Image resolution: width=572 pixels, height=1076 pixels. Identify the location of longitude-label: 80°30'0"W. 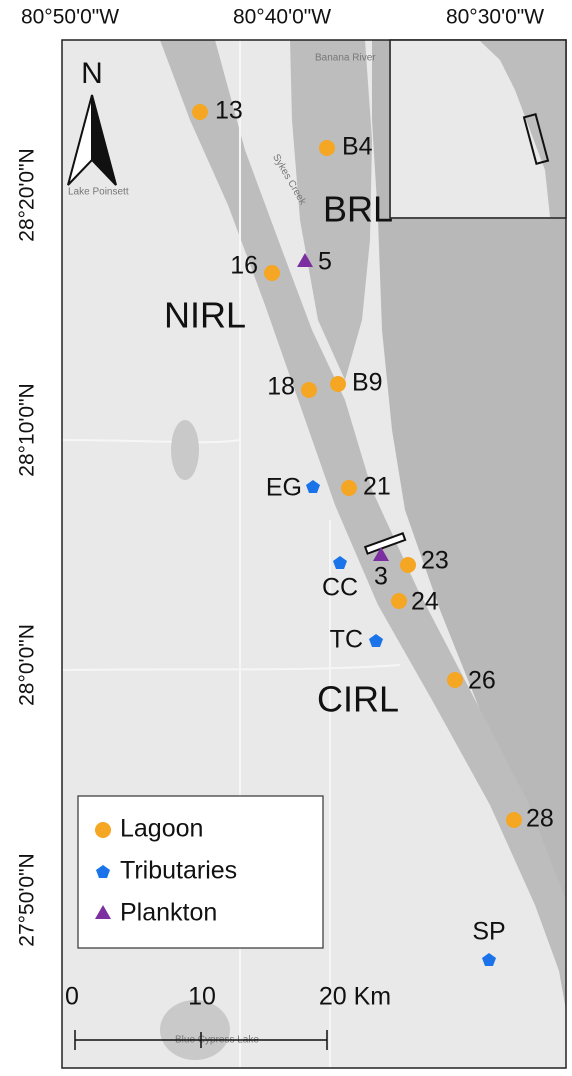
(495, 17).